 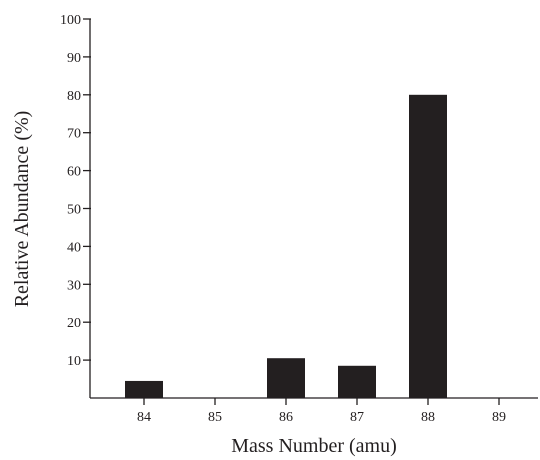 I want to click on y-axis-ticks: 10 20 30 40 50 60 70 80 90 100, so click(x=75, y=191).